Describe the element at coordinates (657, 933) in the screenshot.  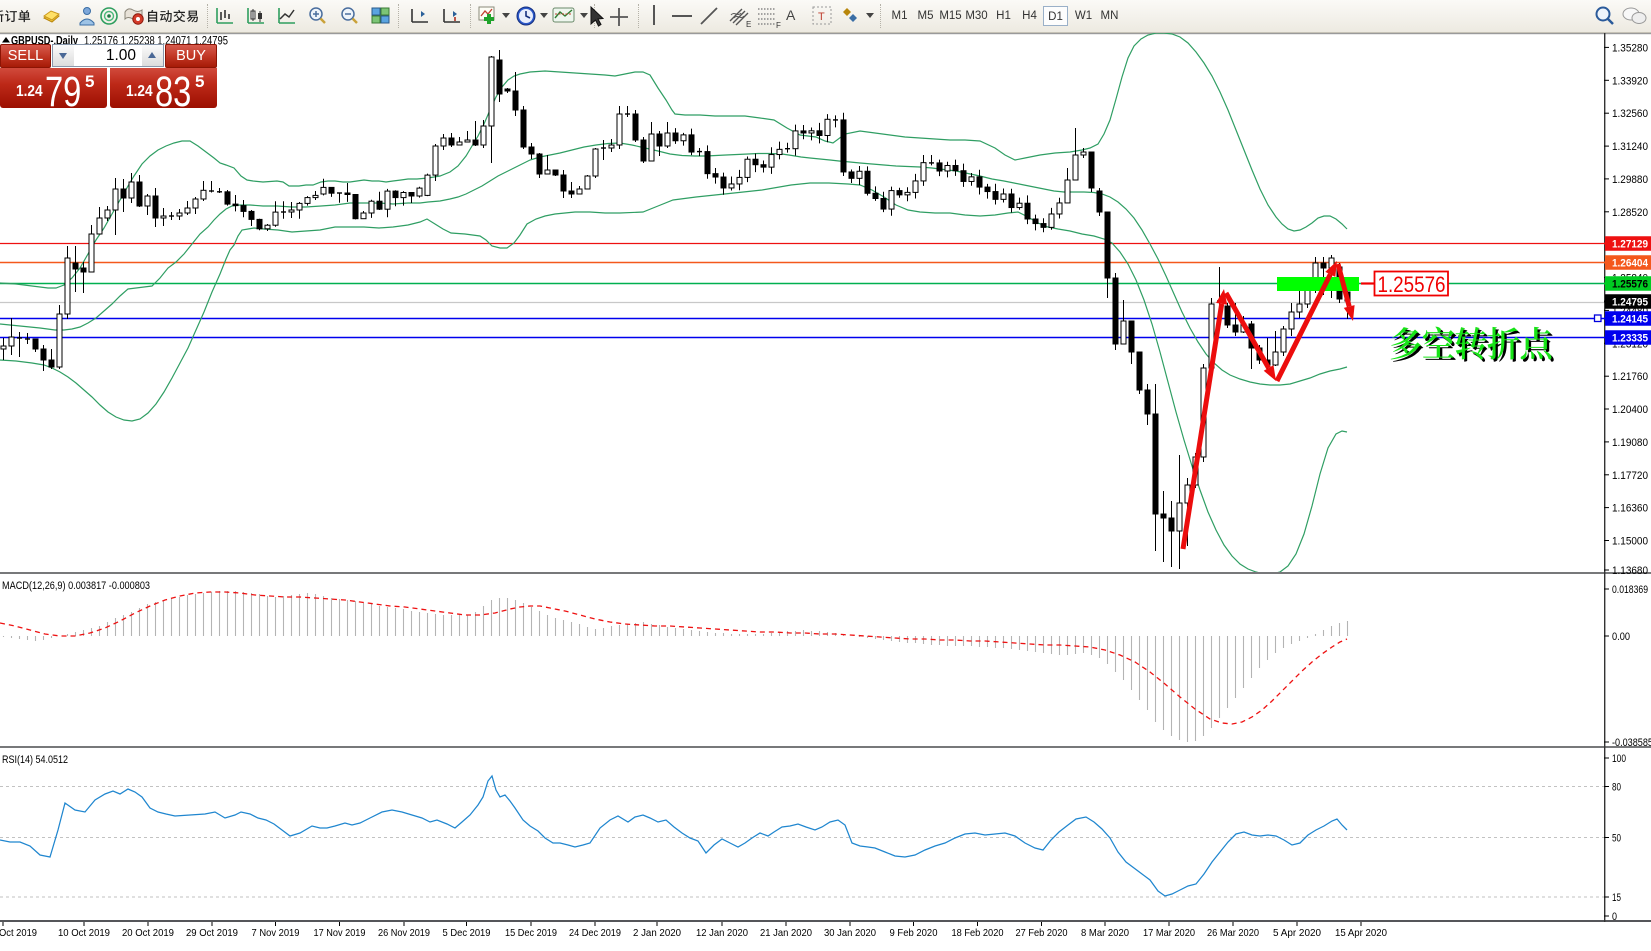
I see `svg-text: 2 Jan 2020` at that location.